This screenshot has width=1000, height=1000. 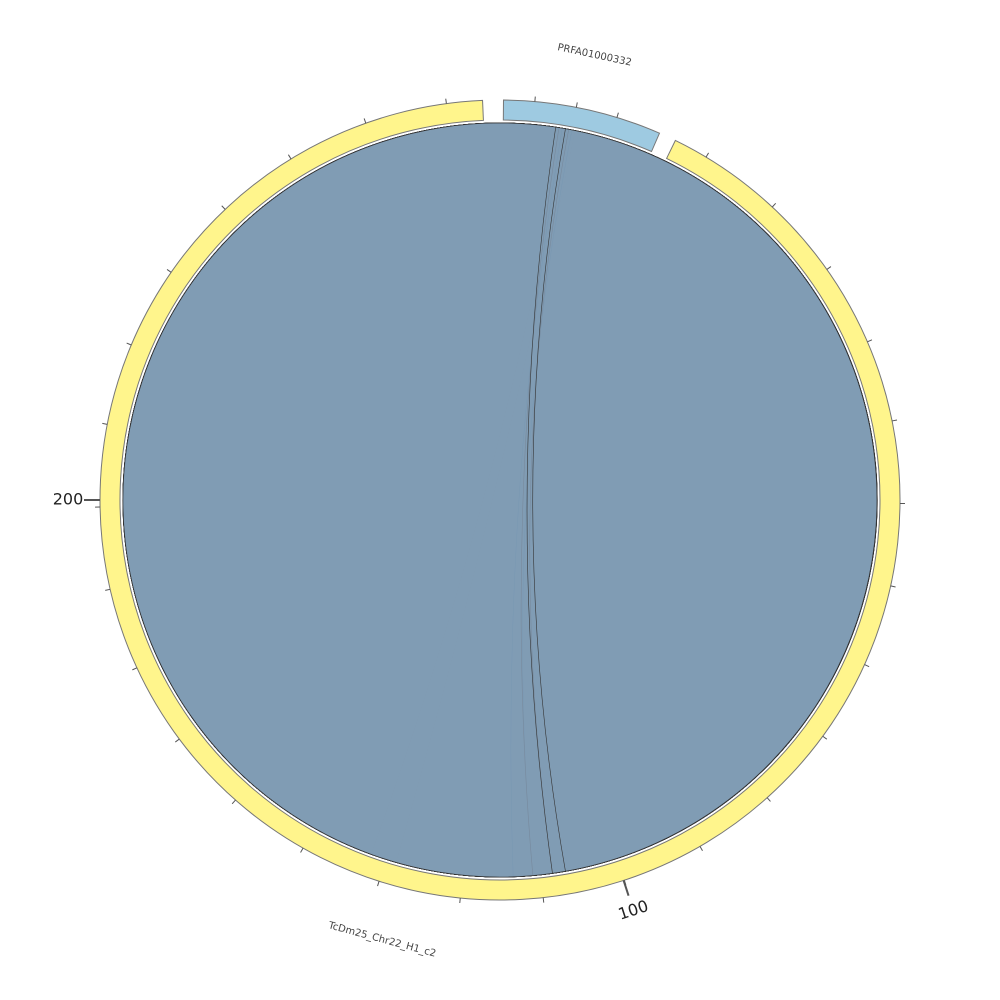 What do you see at coordinates (68, 499) in the screenshot?
I see `tick-label-200: 200` at bounding box center [68, 499].